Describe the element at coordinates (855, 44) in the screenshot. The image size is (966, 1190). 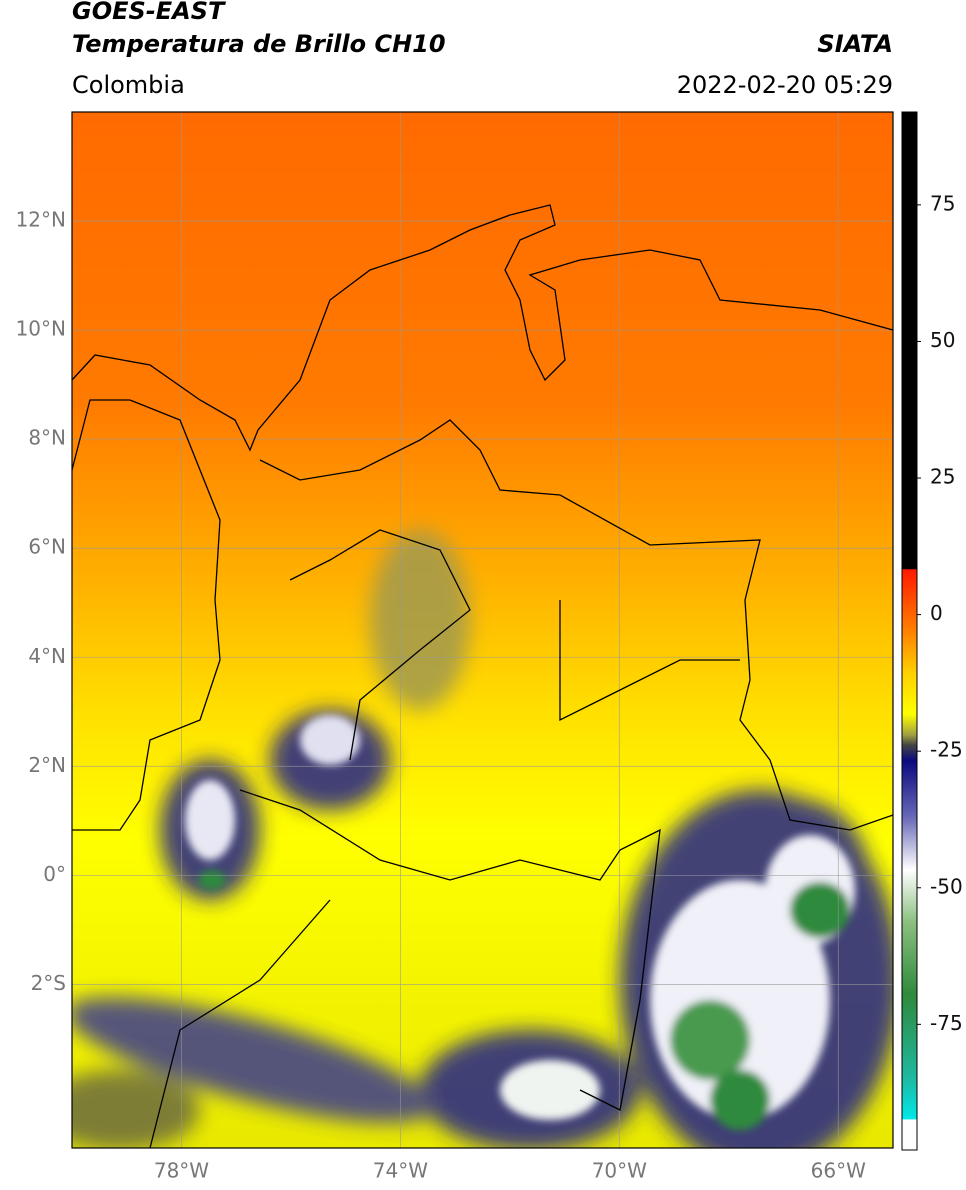
I see `source: SIATA` at that location.